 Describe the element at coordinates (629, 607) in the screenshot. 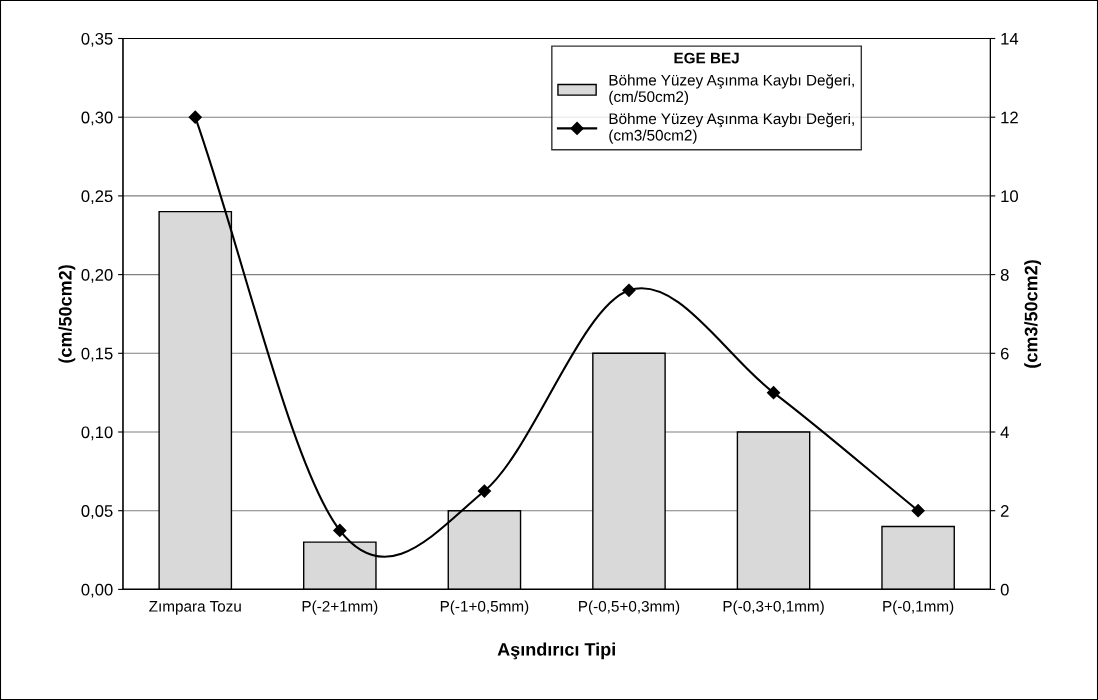

I see `x-tick-label: P(-0,5+0,3mm)` at that location.